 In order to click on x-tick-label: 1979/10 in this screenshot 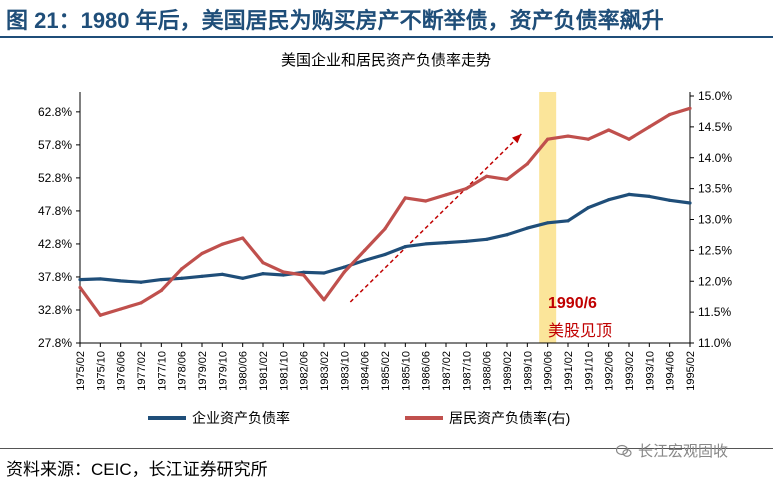, I will do `click(223, 371)`.